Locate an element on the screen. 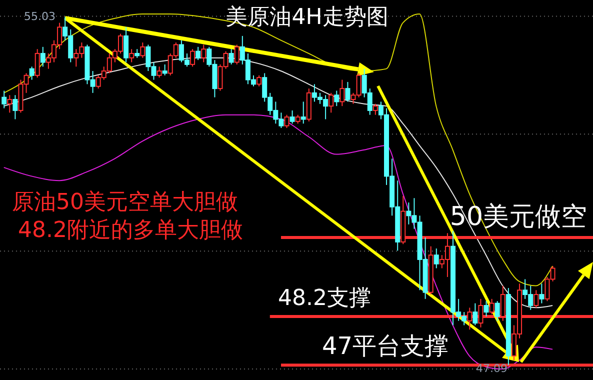  ref-line-label: 47平台支撑 is located at coordinates (385, 346).